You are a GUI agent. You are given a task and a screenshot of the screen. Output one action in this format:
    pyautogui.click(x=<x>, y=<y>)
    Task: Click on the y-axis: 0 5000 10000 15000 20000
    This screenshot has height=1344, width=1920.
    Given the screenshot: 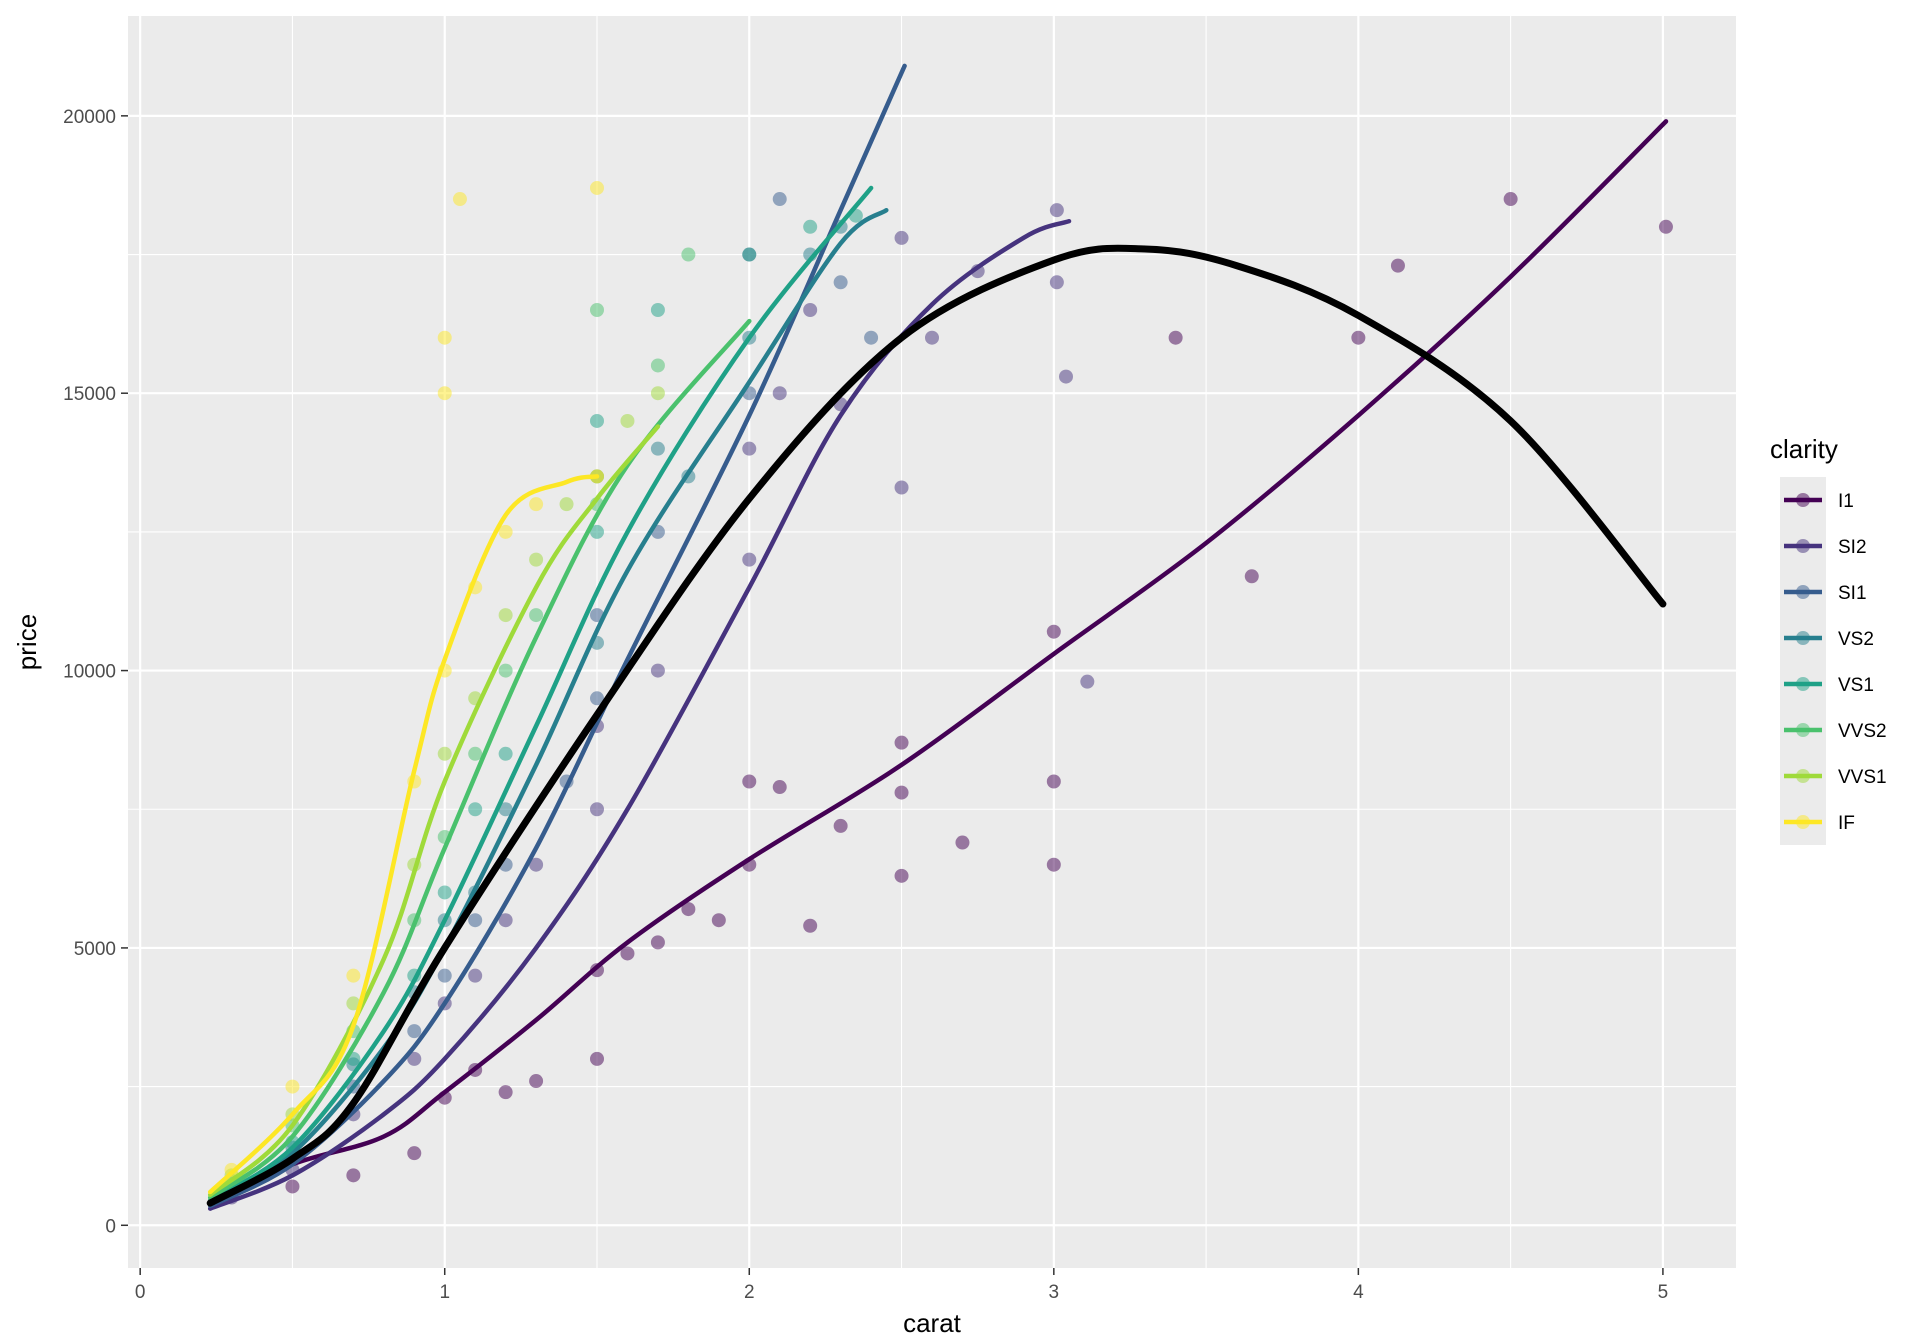 What is the action you would take?
    pyautogui.click(x=95, y=672)
    